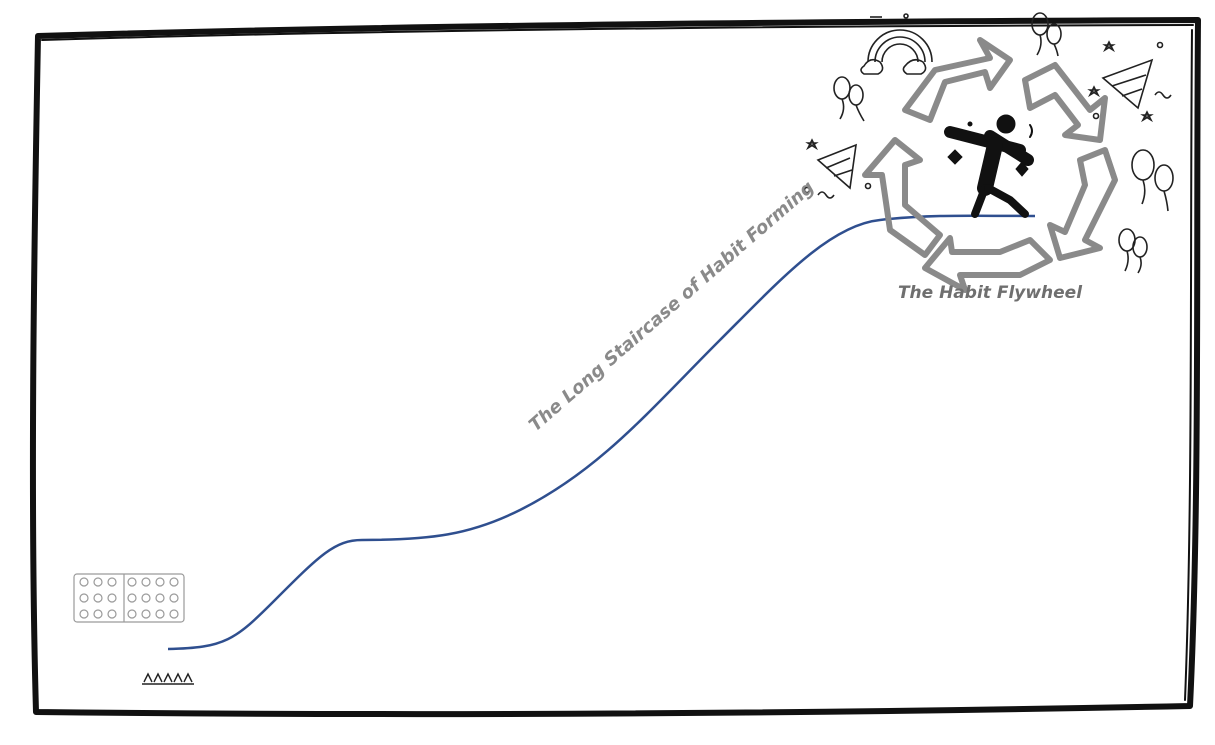  Describe the element at coordinates (168, 678) in the screenshot. I see `small-people-icon` at that location.